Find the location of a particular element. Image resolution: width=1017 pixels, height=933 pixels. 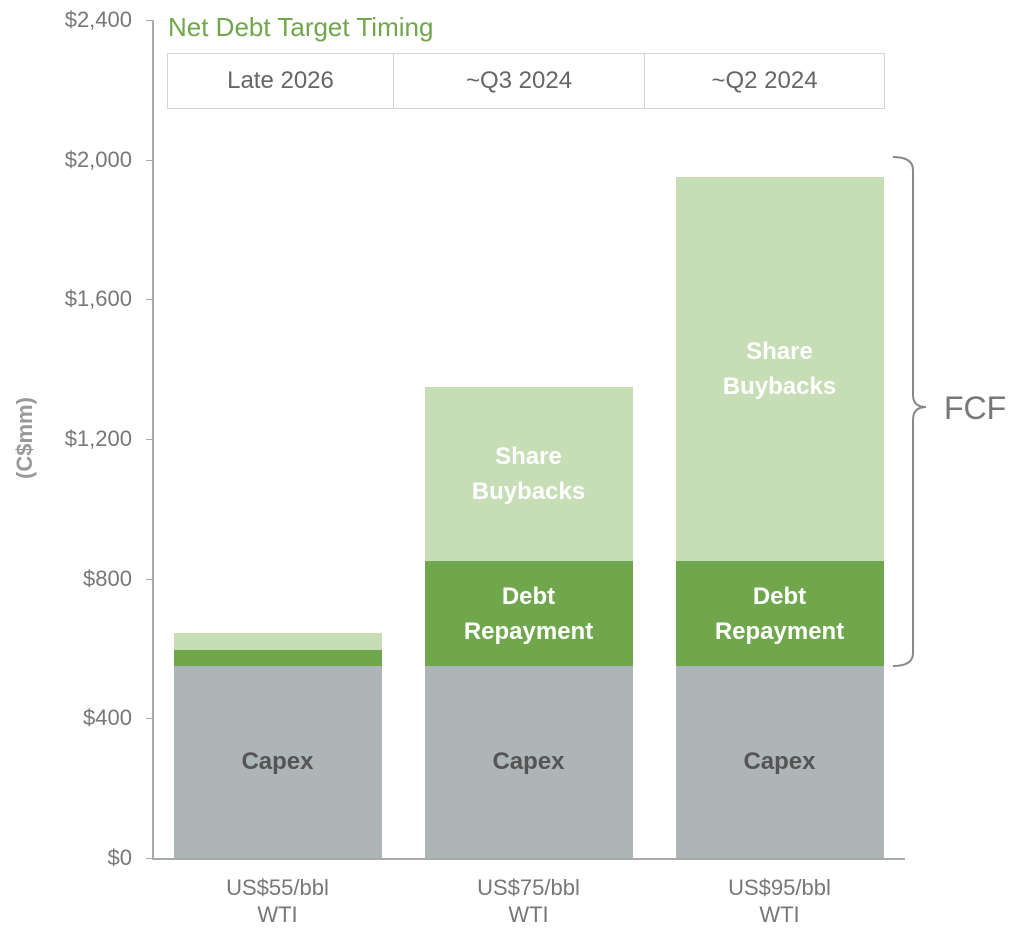

x-tick-label: US$95/bbl WTI is located at coordinates (779, 901).